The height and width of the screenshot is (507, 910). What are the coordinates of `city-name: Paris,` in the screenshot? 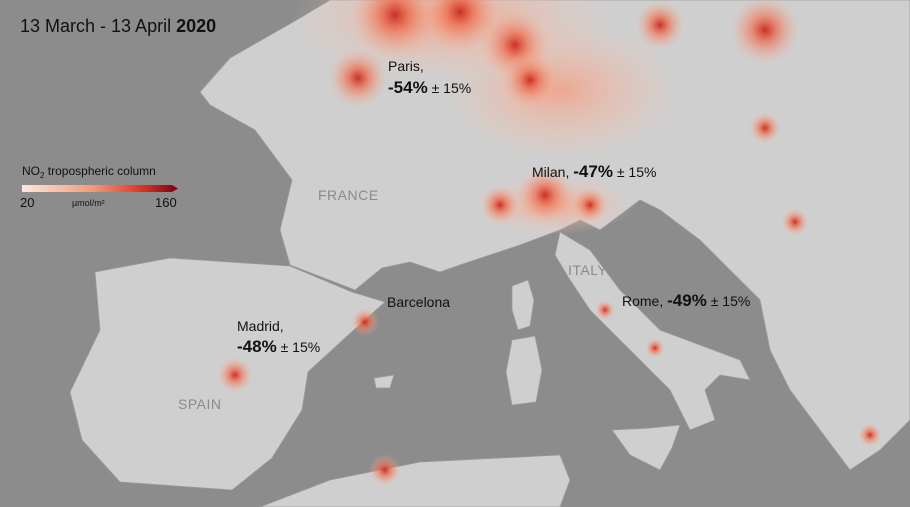 It's located at (406, 66).